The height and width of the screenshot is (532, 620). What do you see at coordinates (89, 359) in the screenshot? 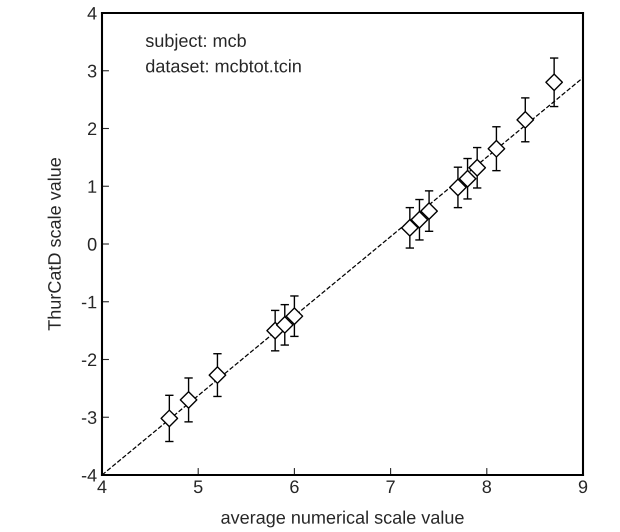
I see `y-tick-label: -2` at bounding box center [89, 359].